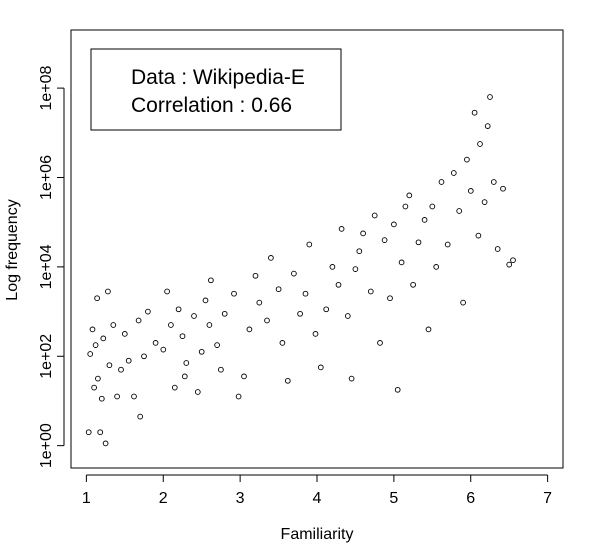 The height and width of the screenshot is (560, 601). What do you see at coordinates (46, 266) in the screenshot?
I see `y-tick-label: 1e+04` at bounding box center [46, 266].